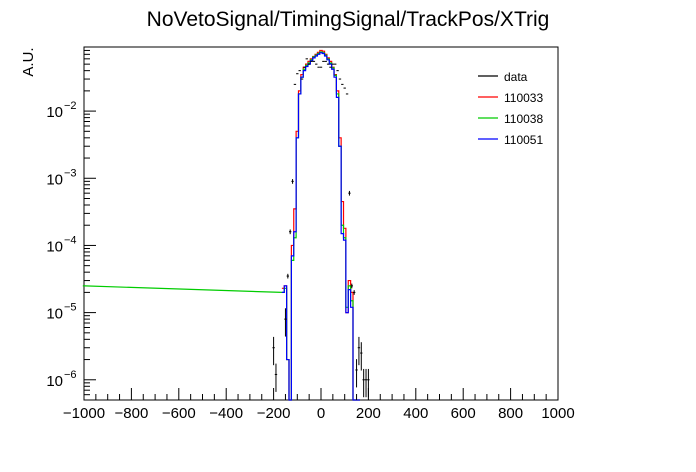  What do you see at coordinates (321, 413) in the screenshot?
I see `x-tick-label: 0` at bounding box center [321, 413].